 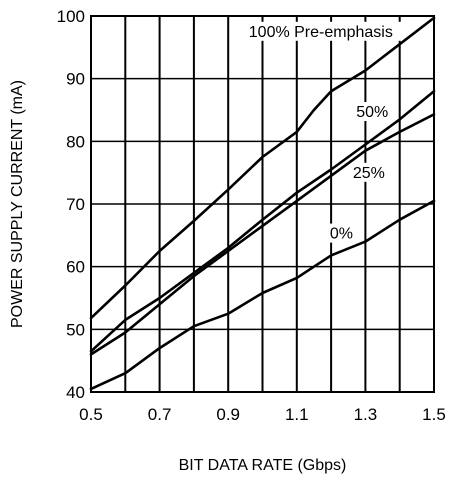 I want to click on x-axis-title: BIT DATA RATE (Gbps), so click(x=263, y=465).